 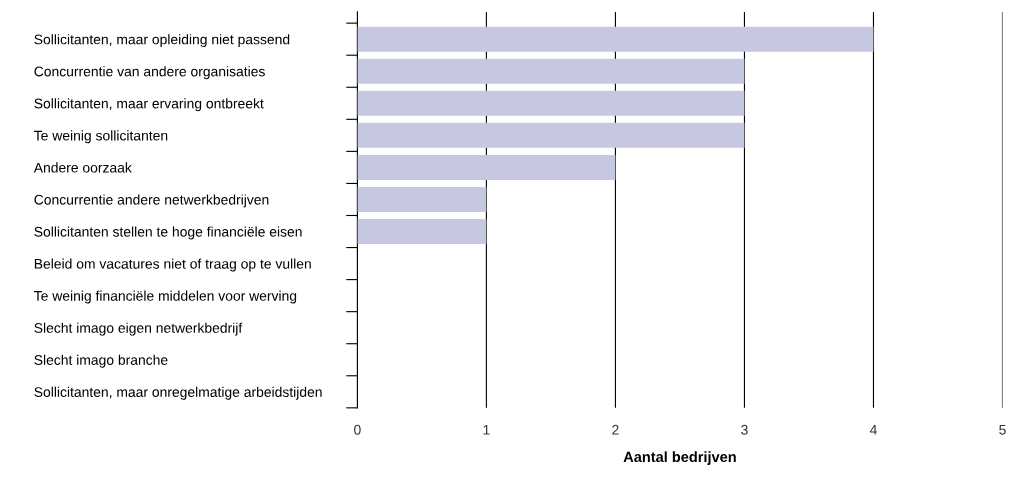 What do you see at coordinates (486, 430) in the screenshot?
I see `x-tick-label: 1` at bounding box center [486, 430].